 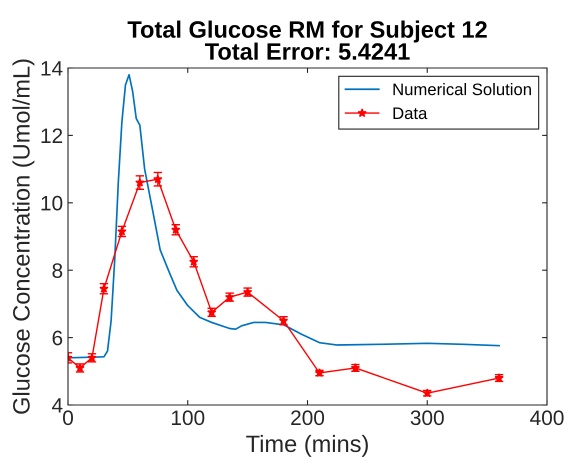 I want to click on y-tick-label: 10, so click(x=52, y=203).